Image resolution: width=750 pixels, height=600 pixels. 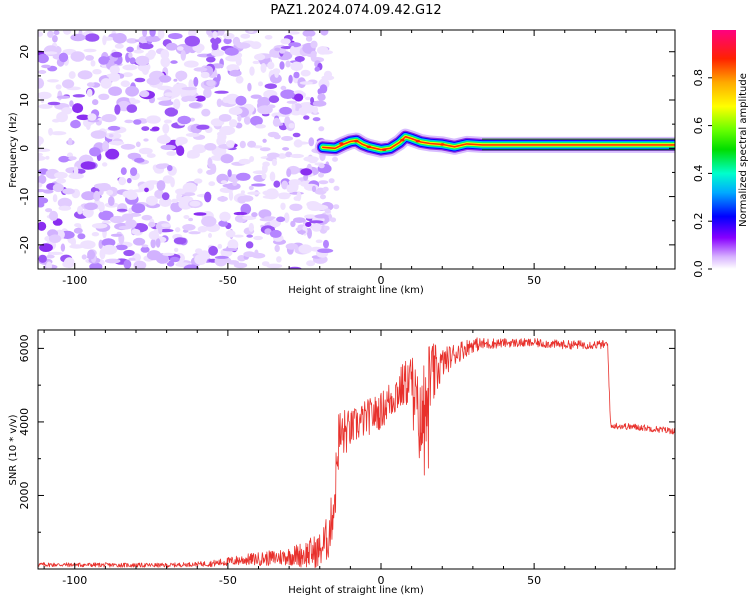 What do you see at coordinates (698, 269) in the screenshot?
I see `colorbar-tick-label: 0.0` at bounding box center [698, 269].